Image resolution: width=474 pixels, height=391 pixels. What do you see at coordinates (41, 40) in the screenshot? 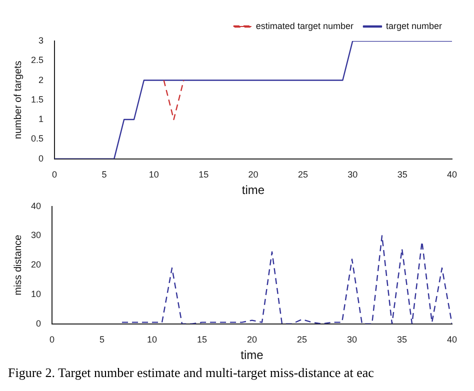
I see `y-tick-label: 3` at bounding box center [41, 40].